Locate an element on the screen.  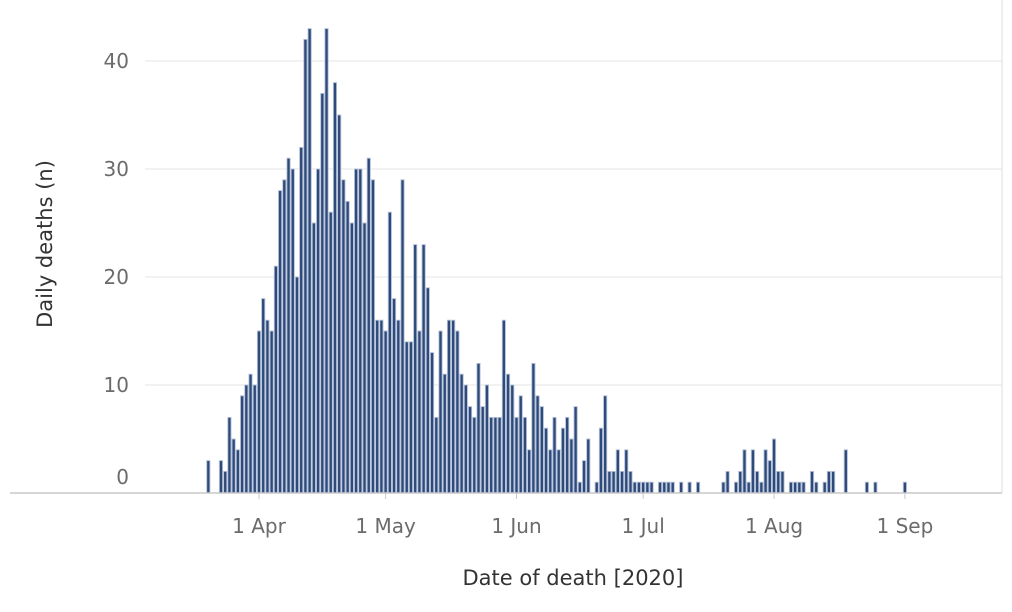
y-axis-tick-labels: 0 10 20 30 40 is located at coordinates (116, 269).